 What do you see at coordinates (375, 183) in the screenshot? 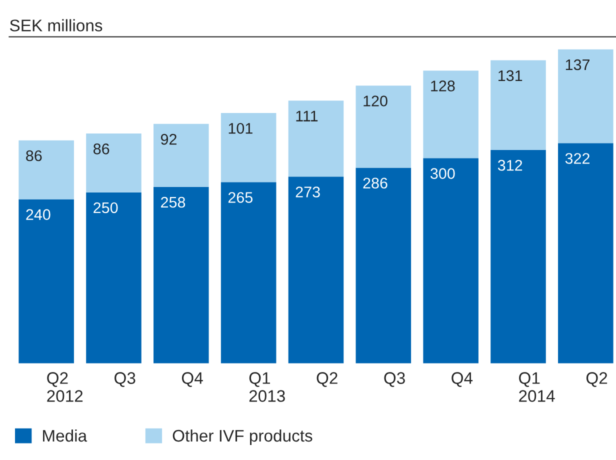
I see `data-label: 286` at bounding box center [375, 183].